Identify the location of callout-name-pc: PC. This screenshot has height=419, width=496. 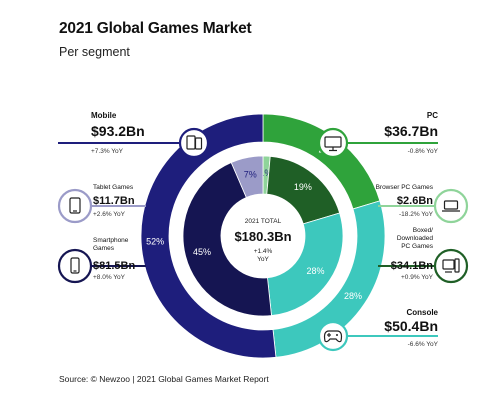
(432, 115).